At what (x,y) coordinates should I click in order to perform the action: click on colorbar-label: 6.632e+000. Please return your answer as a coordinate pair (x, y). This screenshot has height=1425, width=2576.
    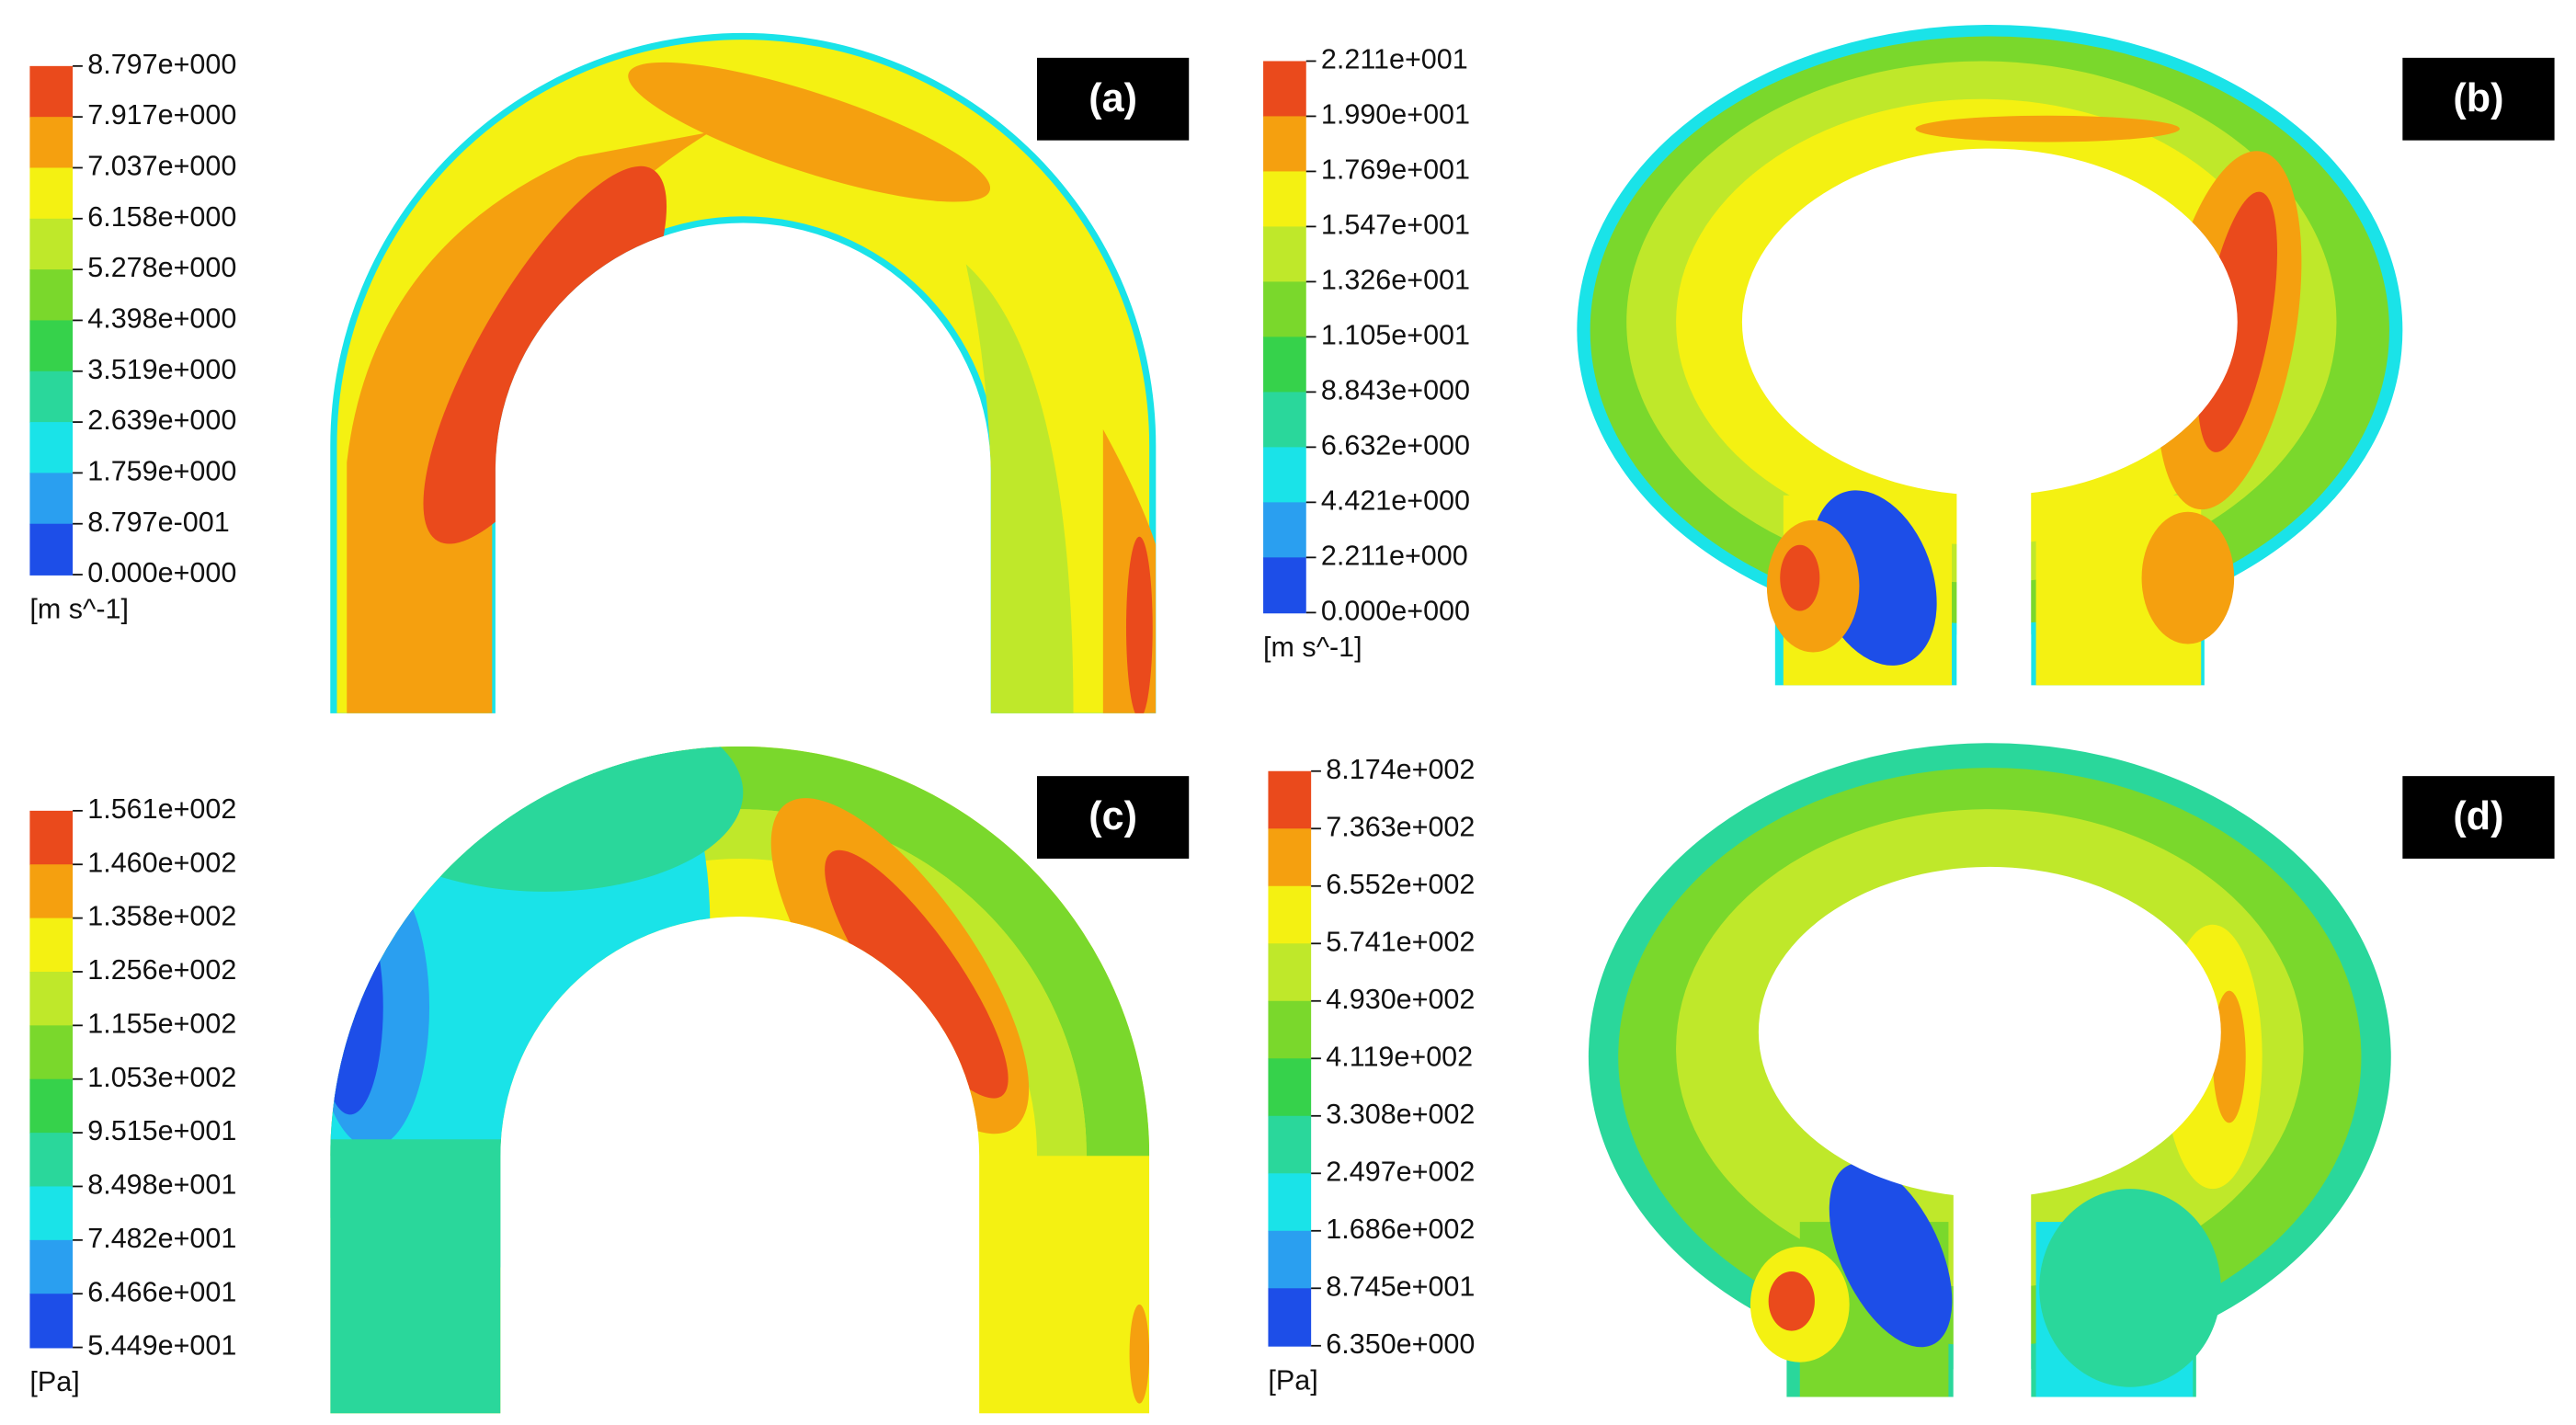
    Looking at the image, I should click on (1395, 445).